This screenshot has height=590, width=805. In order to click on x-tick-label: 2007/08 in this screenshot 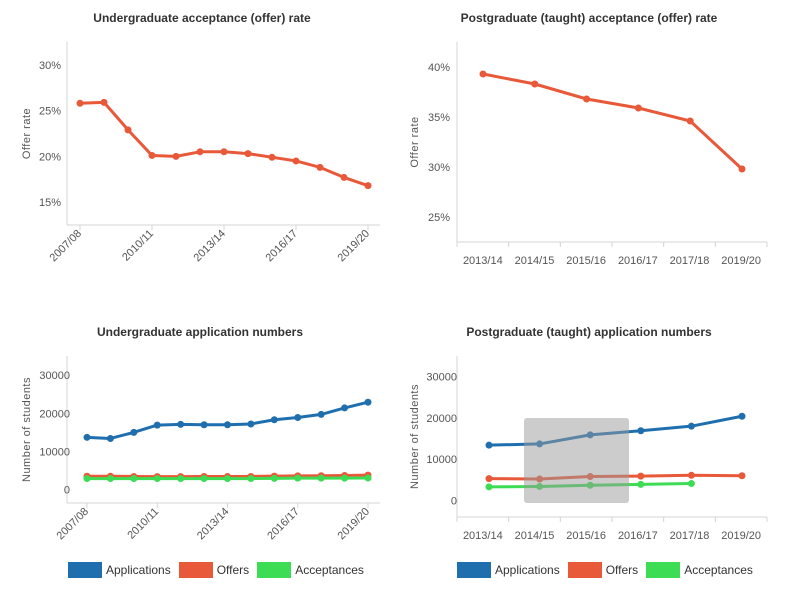, I will do `click(73, 524)`.